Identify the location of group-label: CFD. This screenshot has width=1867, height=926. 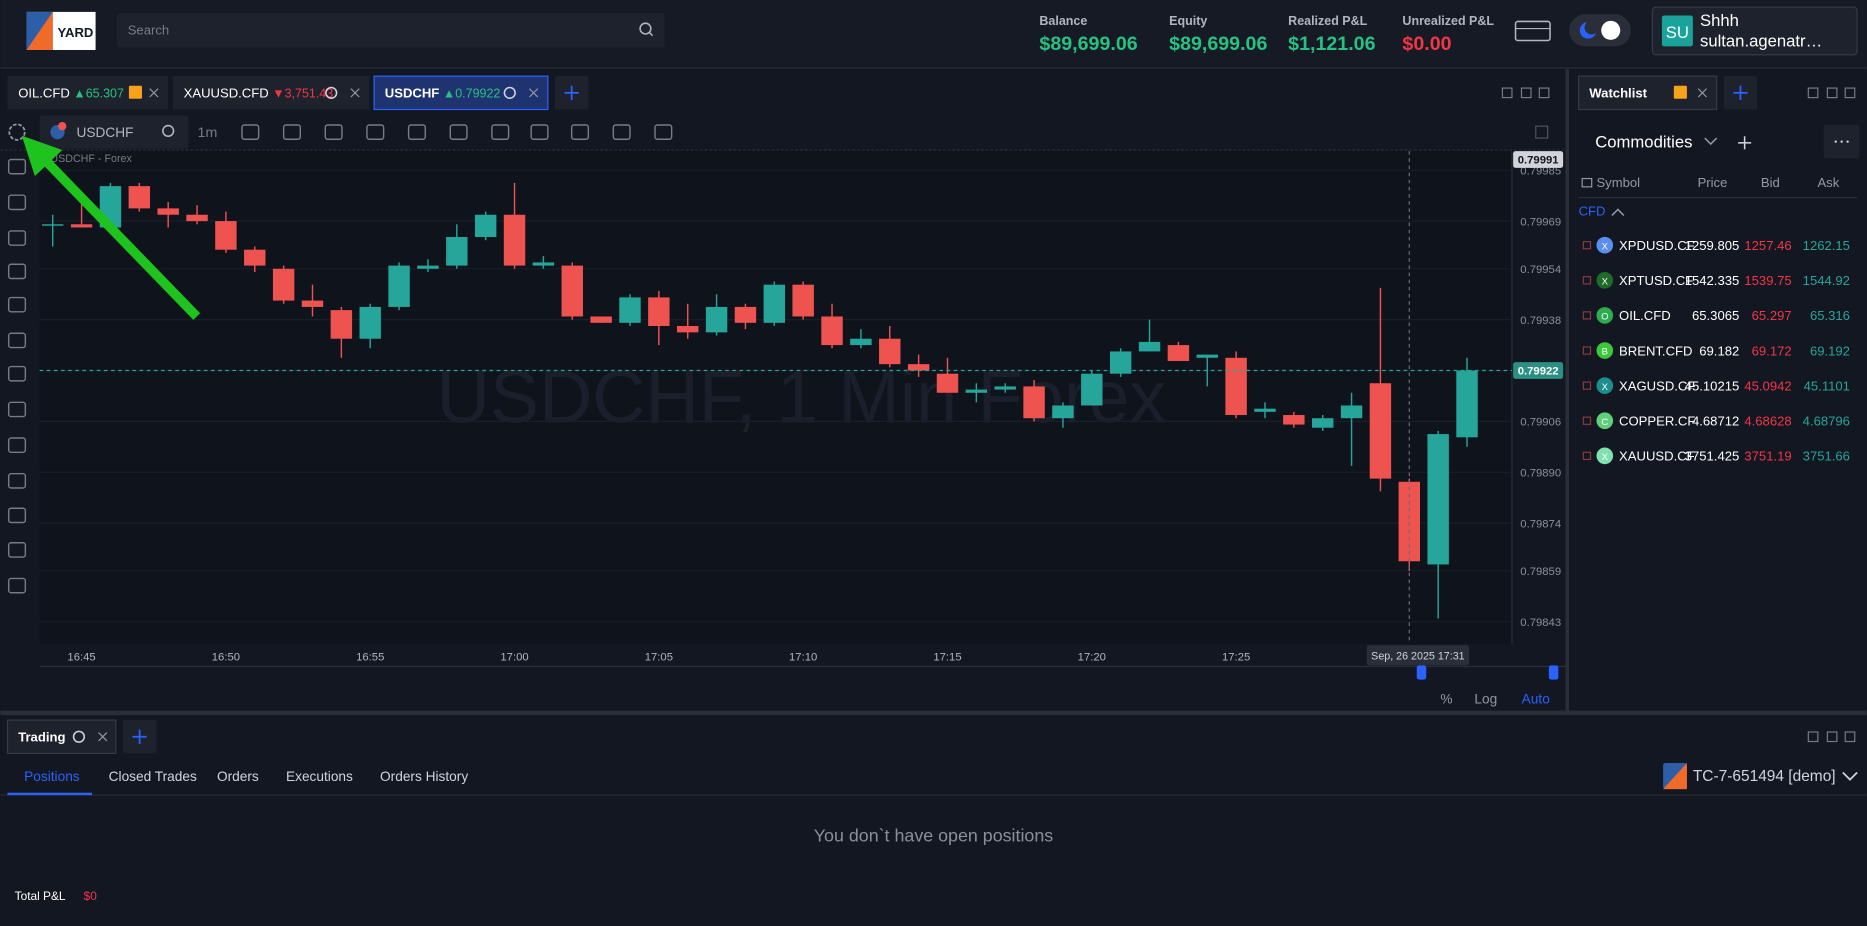
(1592, 210).